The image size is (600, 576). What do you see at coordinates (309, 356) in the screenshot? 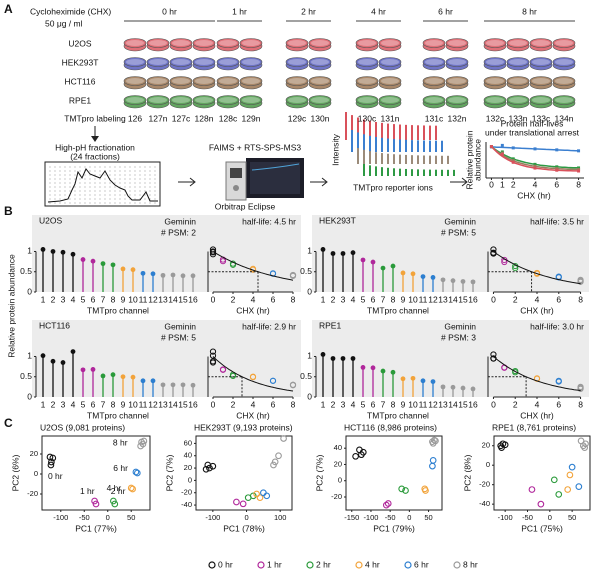
I see `y-tick-label: 1` at bounding box center [309, 356].